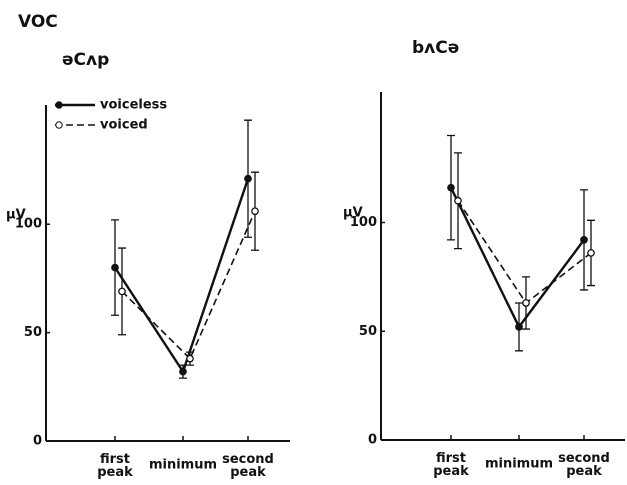 This screenshot has width=627, height=485. Describe the element at coordinates (85, 60) in the screenshot. I see `chart-title: əCʌp` at that location.